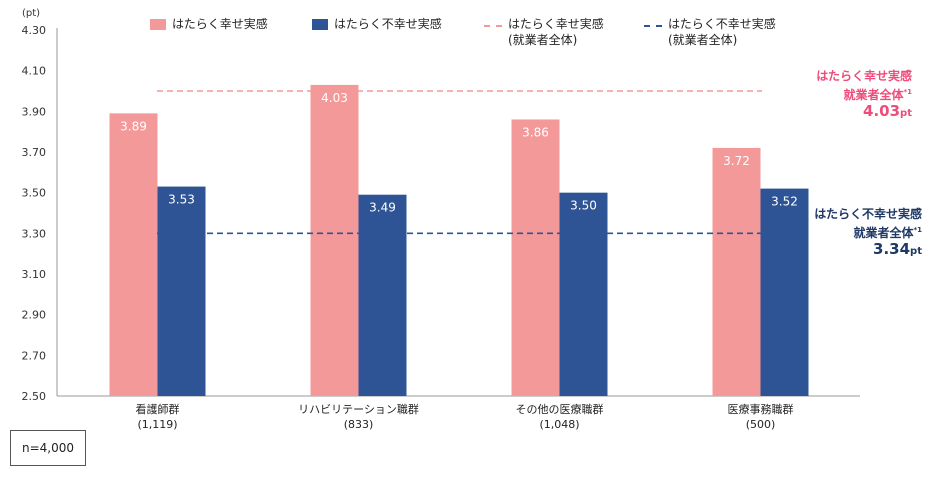 This screenshot has height=480, width=940. I want to click on legend-label-happy-all-2: (就業者全体), so click(543, 40).